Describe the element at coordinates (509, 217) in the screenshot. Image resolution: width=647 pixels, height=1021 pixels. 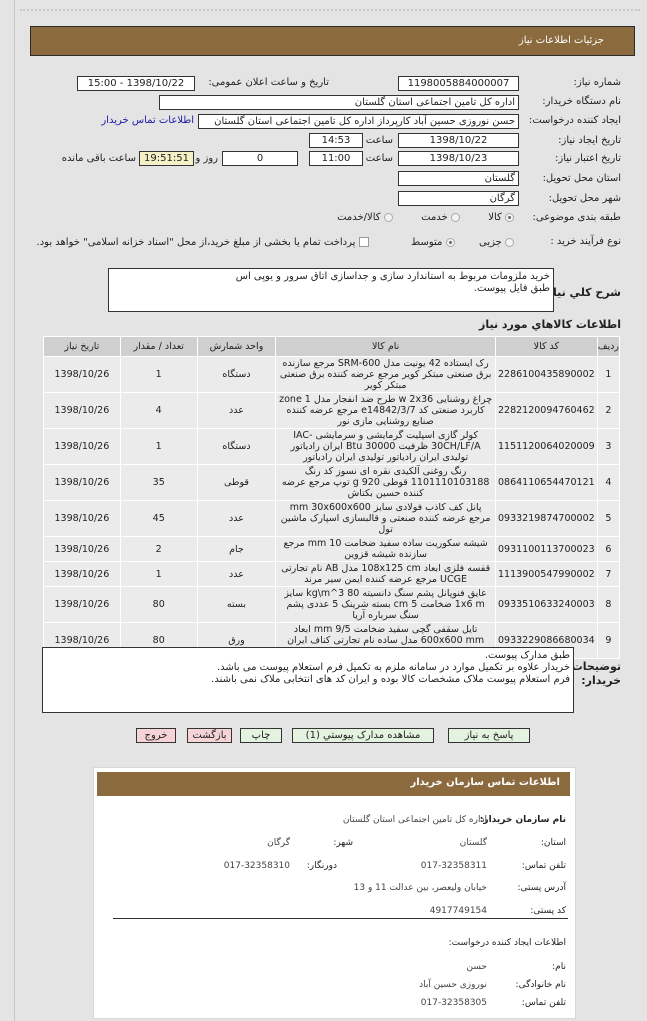
I see `radio-goods` at that location.